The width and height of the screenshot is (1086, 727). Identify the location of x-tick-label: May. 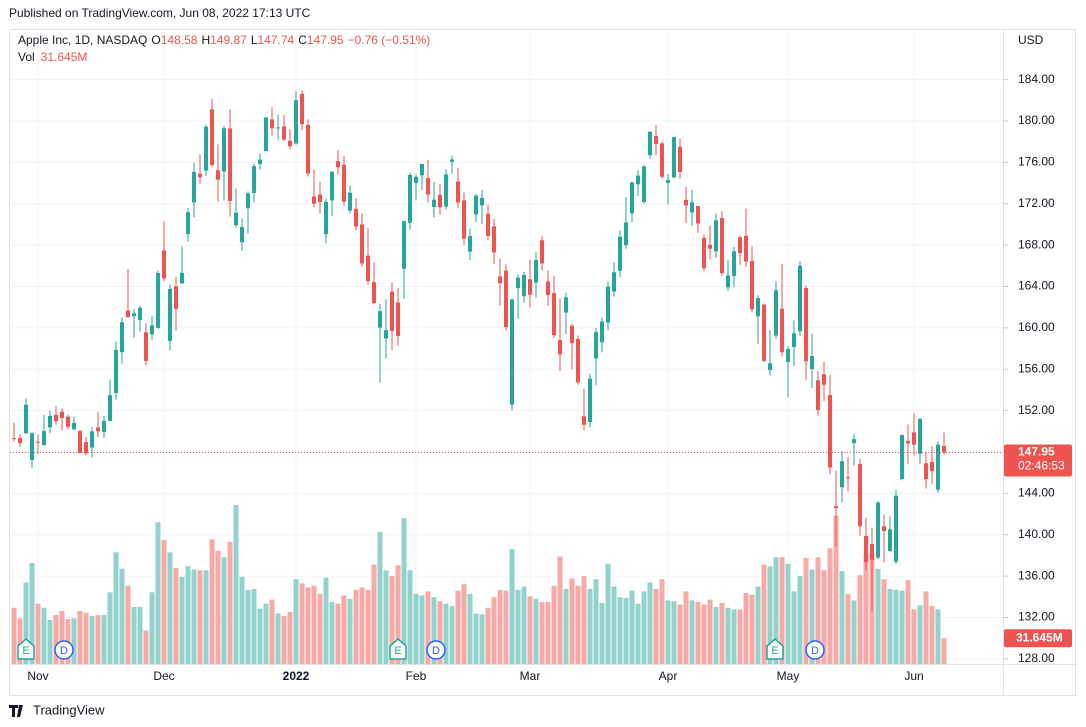
(788, 676).